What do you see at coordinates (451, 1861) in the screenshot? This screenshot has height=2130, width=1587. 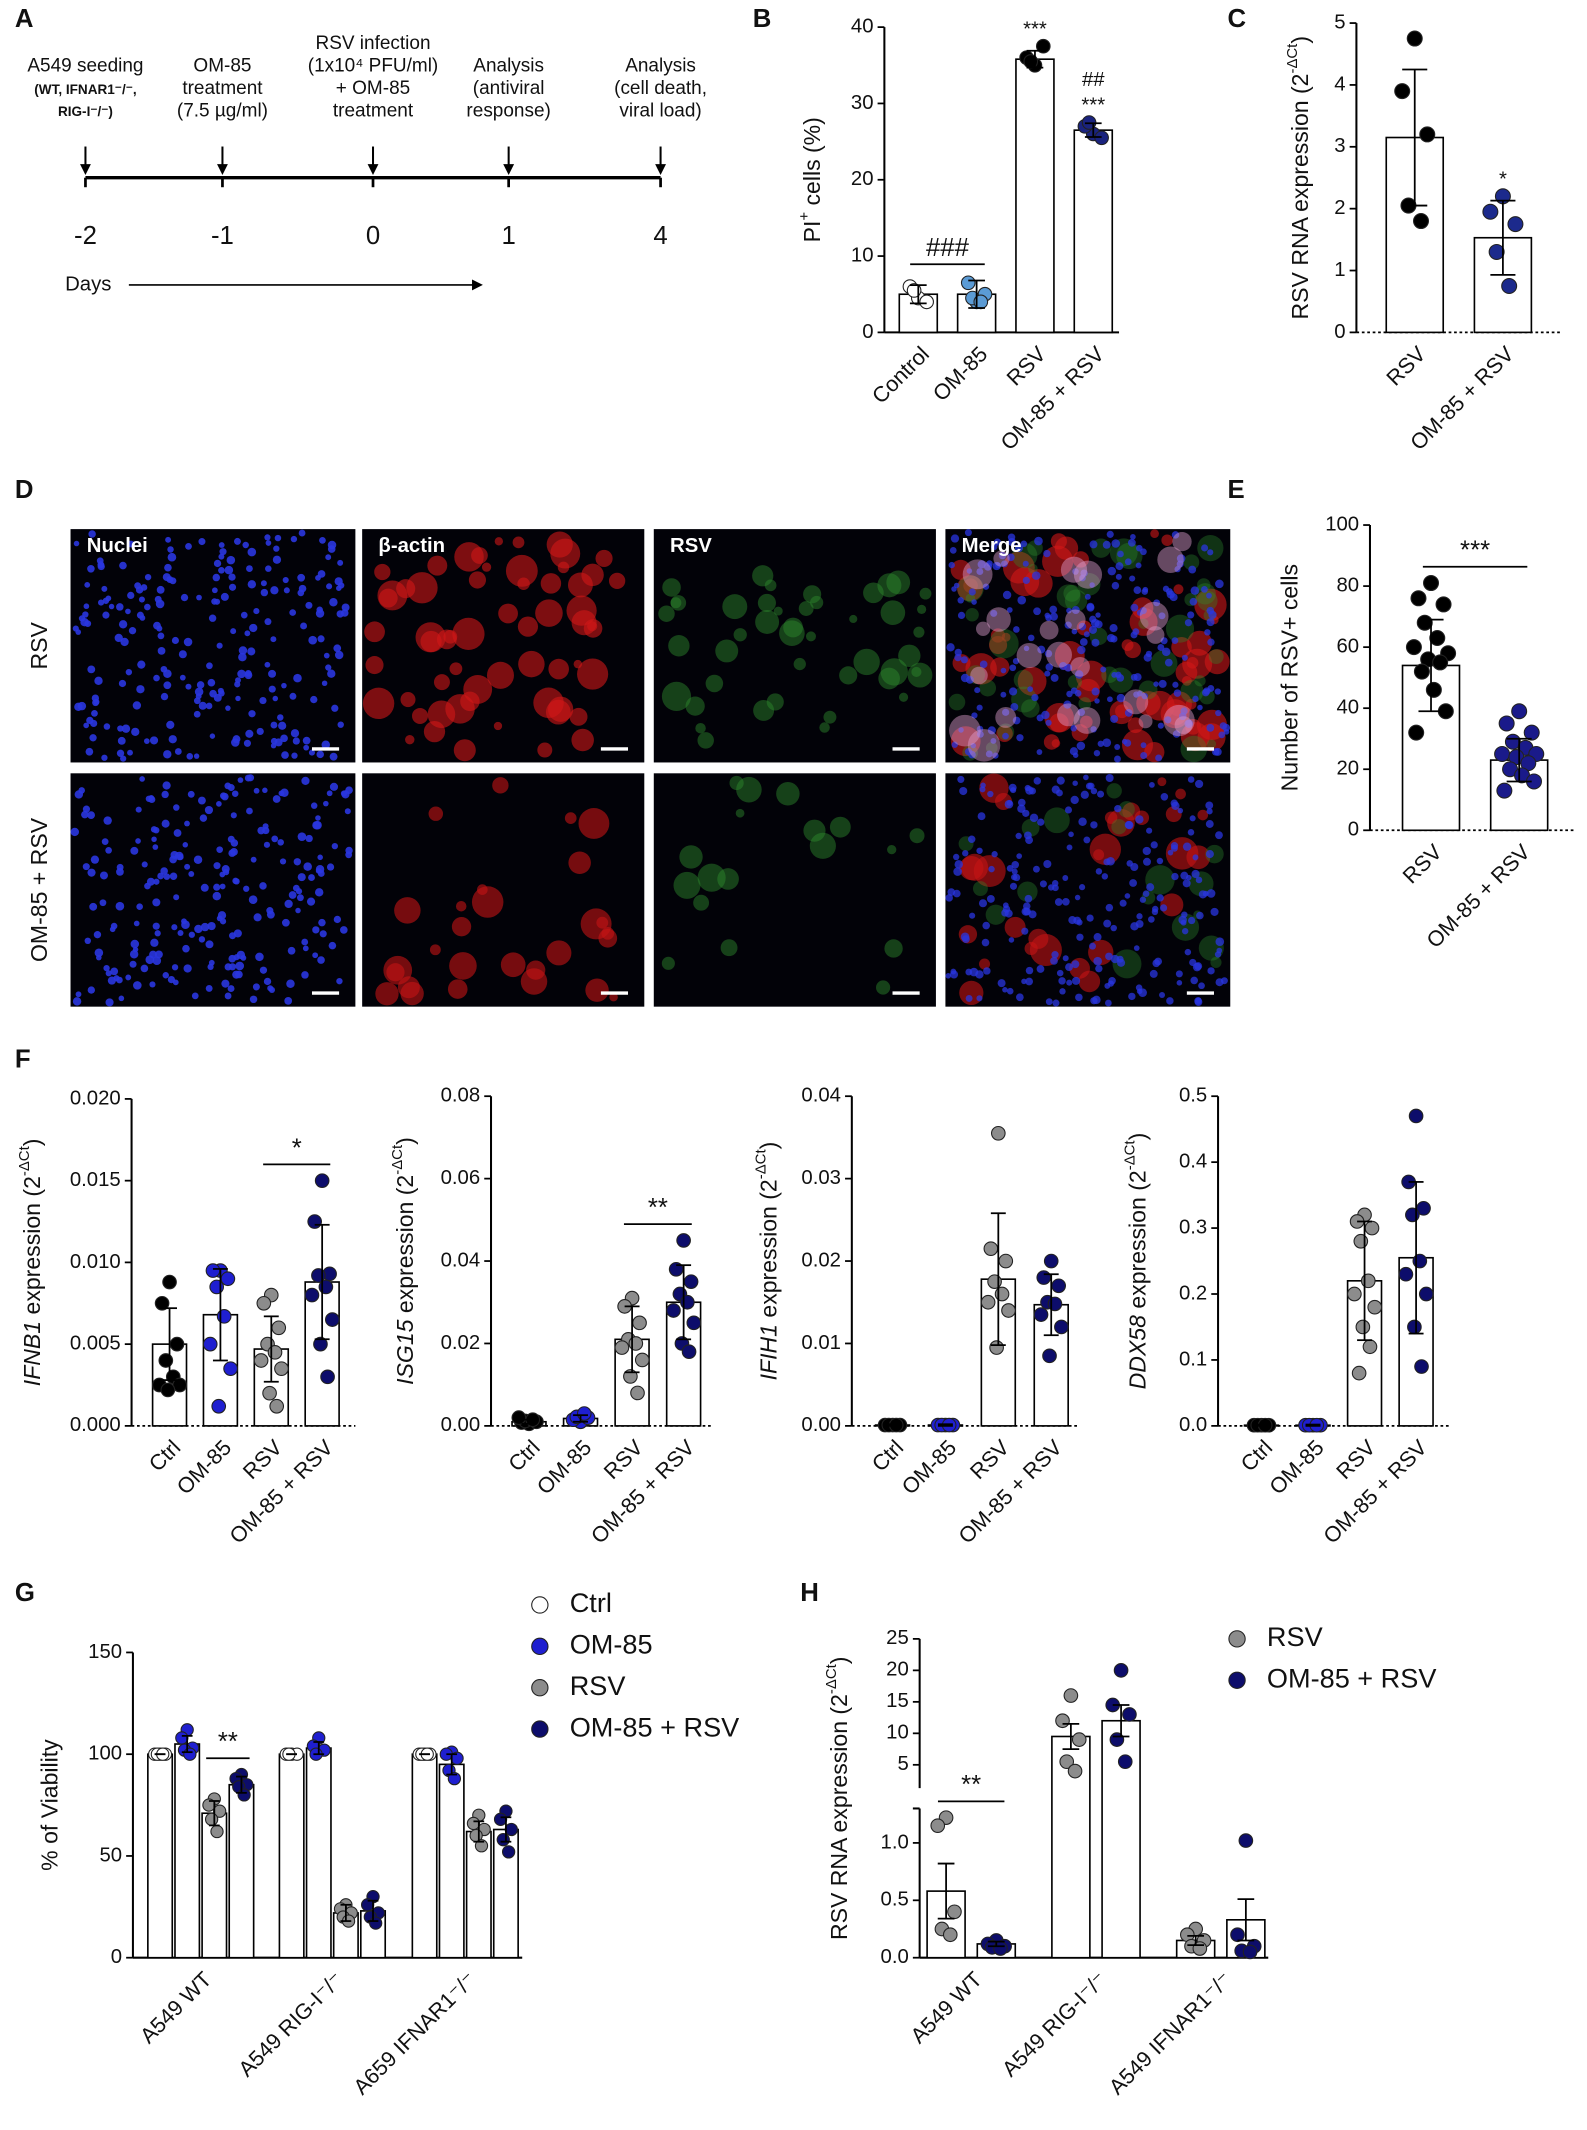 I see `bar` at bounding box center [451, 1861].